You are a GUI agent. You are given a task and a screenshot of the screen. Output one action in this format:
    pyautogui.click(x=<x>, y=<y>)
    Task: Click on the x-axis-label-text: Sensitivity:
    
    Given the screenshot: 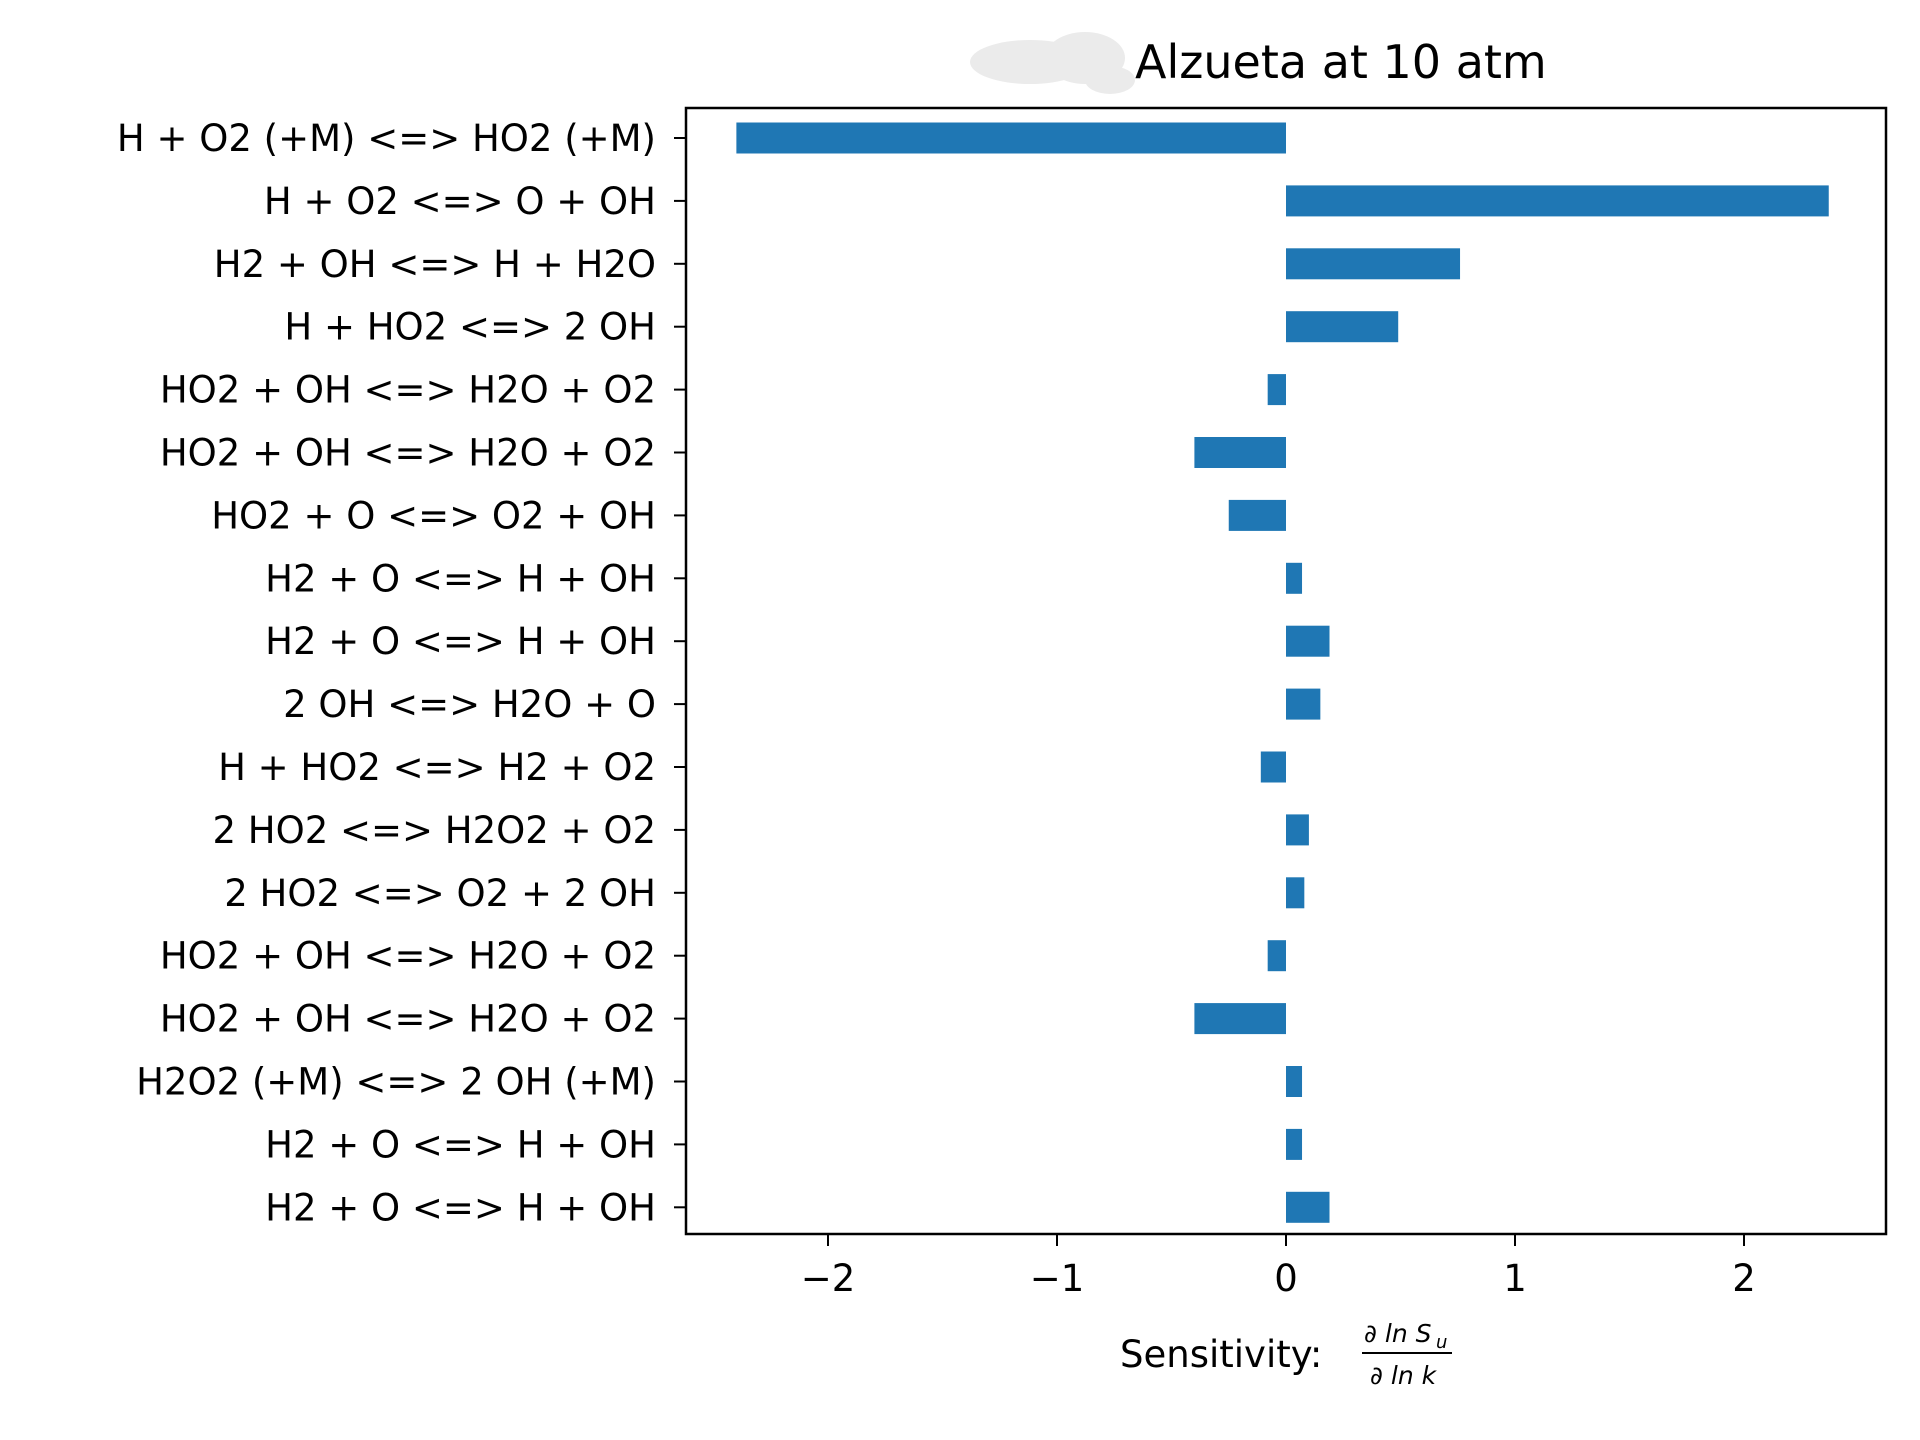 What is the action you would take?
    pyautogui.click(x=1221, y=1354)
    